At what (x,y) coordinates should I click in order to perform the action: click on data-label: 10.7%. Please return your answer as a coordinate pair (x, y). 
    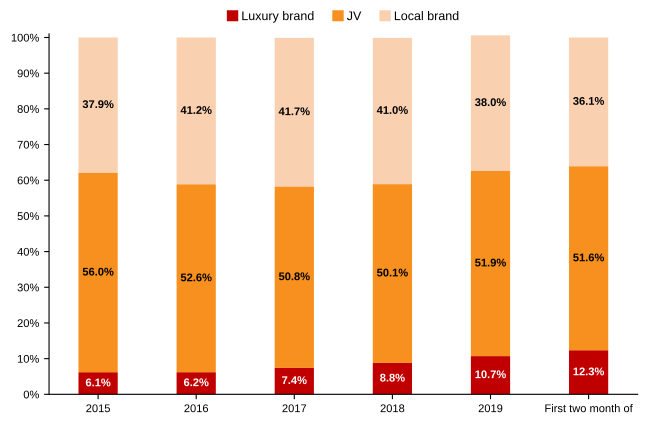
    Looking at the image, I should click on (490, 374).